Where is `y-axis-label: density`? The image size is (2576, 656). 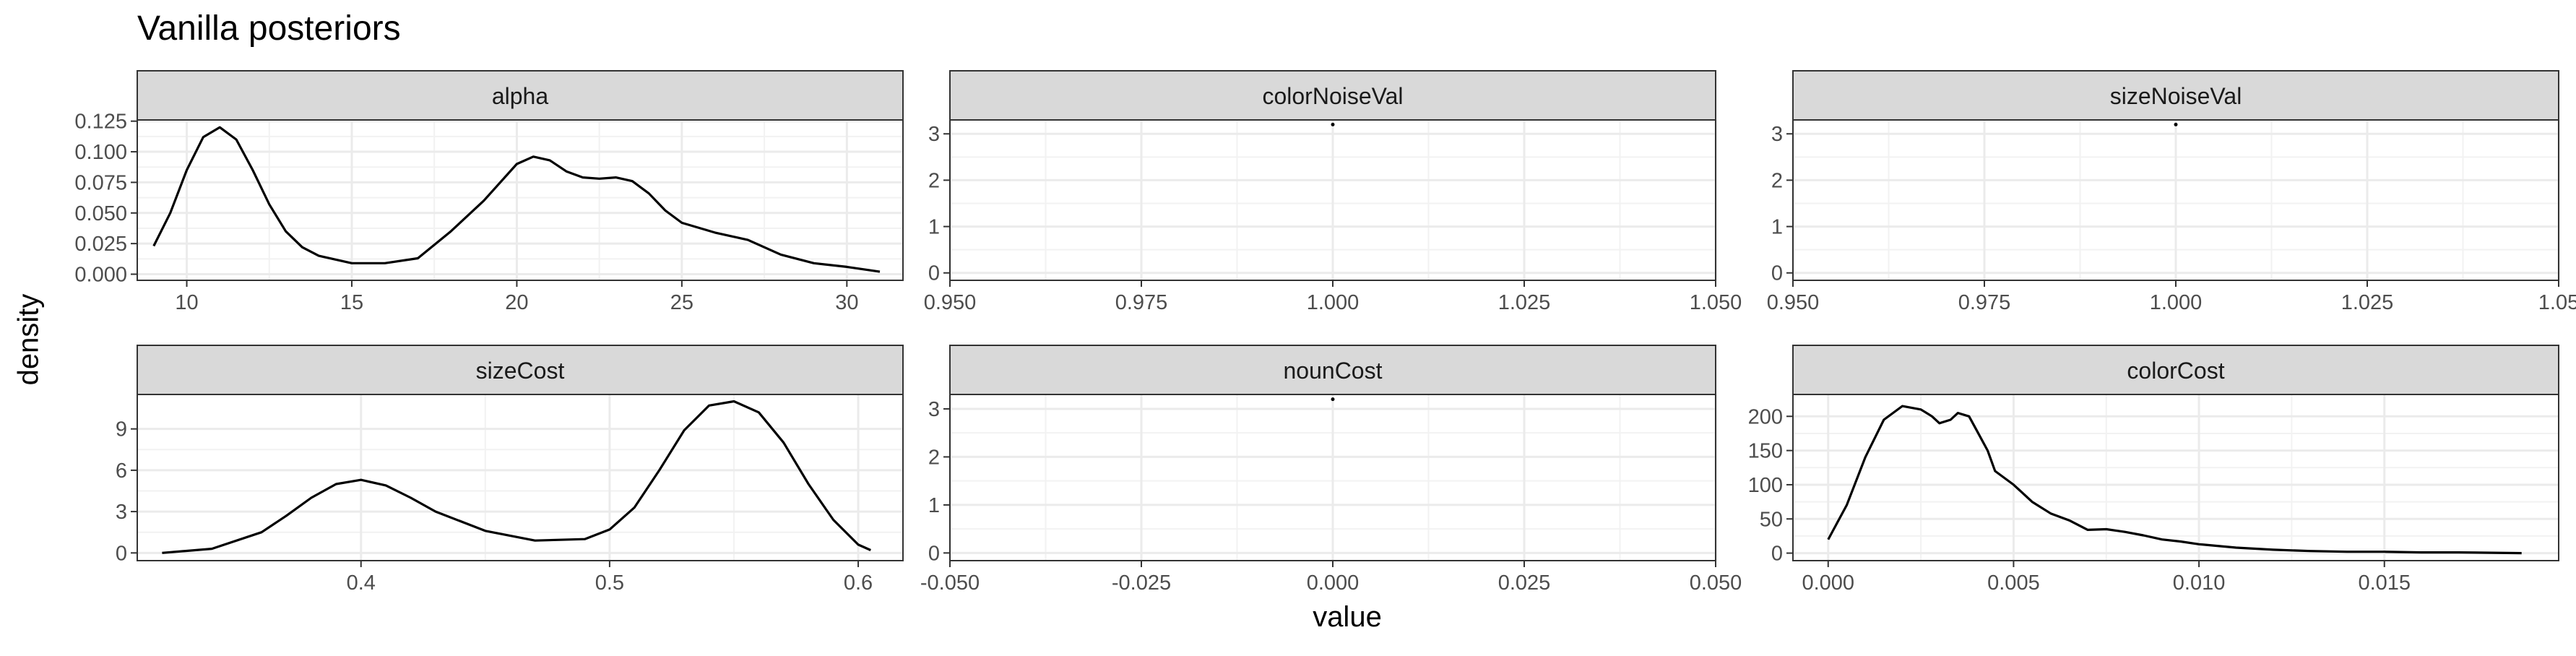 y-axis-label: density is located at coordinates (29, 339).